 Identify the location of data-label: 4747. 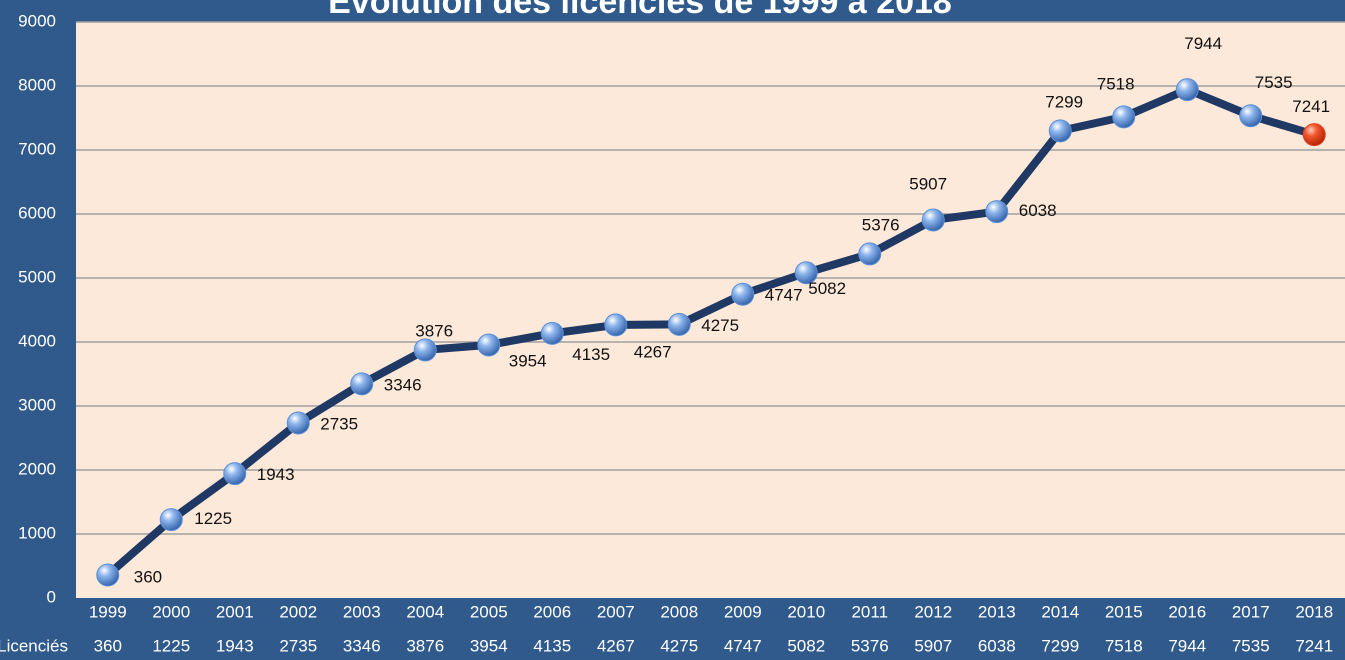
(784, 295).